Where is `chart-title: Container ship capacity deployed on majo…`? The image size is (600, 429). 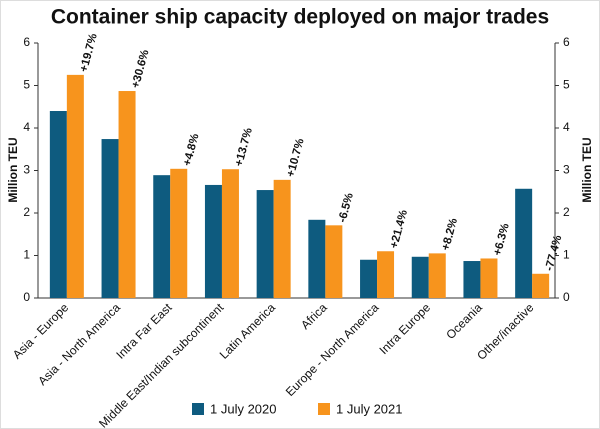
chart-title: Container ship capacity deployed on majo… is located at coordinates (300, 17).